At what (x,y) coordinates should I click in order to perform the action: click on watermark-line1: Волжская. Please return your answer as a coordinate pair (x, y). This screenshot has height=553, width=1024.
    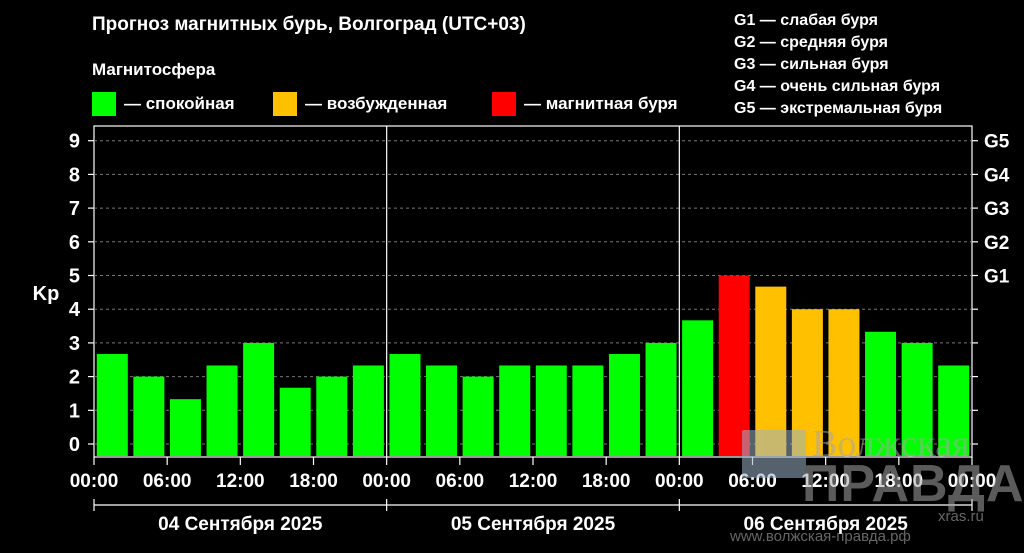
    Looking at the image, I should click on (891, 444).